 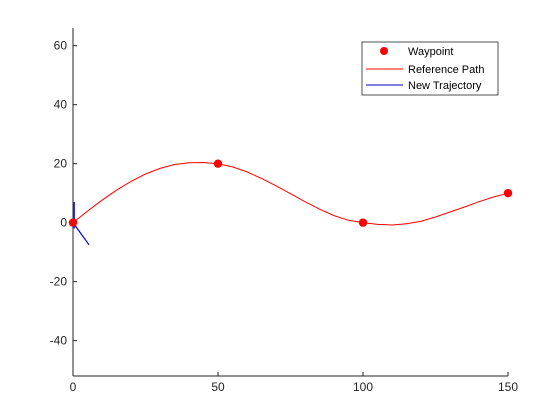 I want to click on x-tick-label: 150, so click(x=508, y=387).